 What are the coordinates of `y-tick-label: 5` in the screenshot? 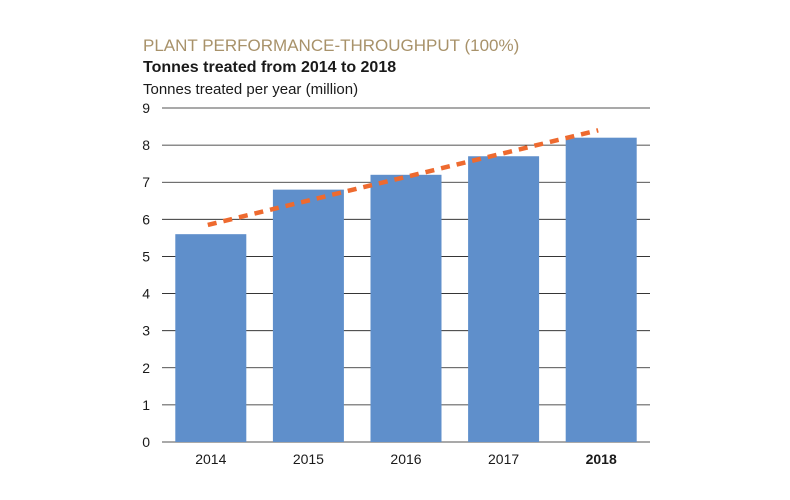 It's located at (146, 256).